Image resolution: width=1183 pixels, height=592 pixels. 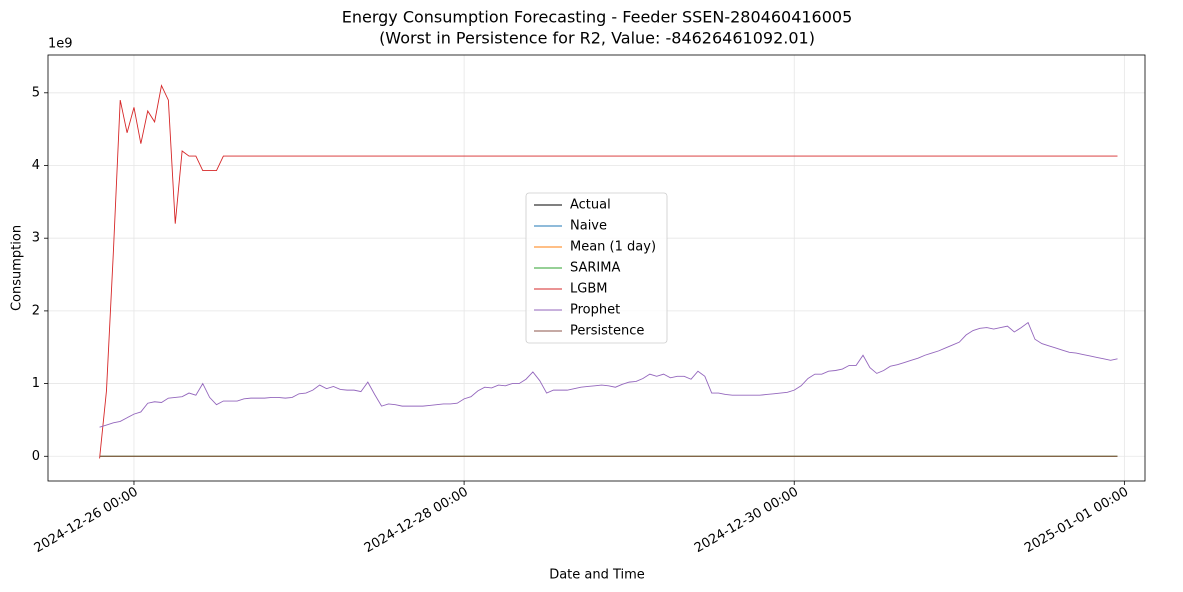 I want to click on y-tick-label: 3, so click(x=36, y=238).